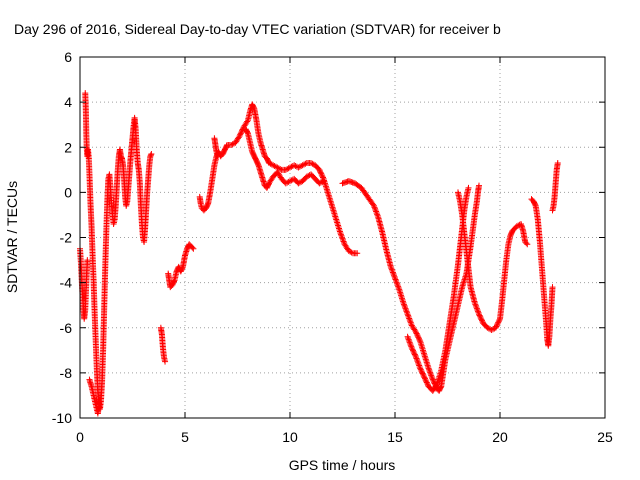 This screenshot has width=640, height=480. What do you see at coordinates (500, 437) in the screenshot?
I see `x-tick-label: 20` at bounding box center [500, 437].